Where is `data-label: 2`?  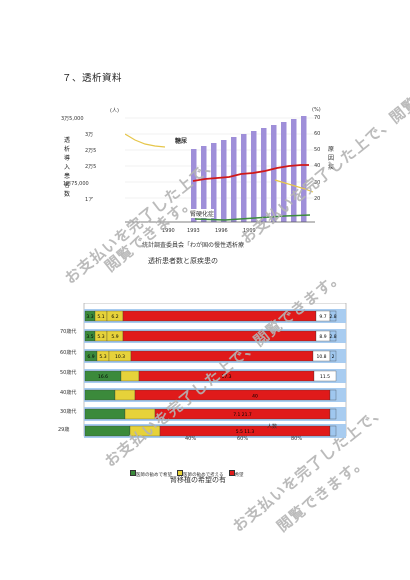 data-label: 2 is located at coordinates (333, 357).